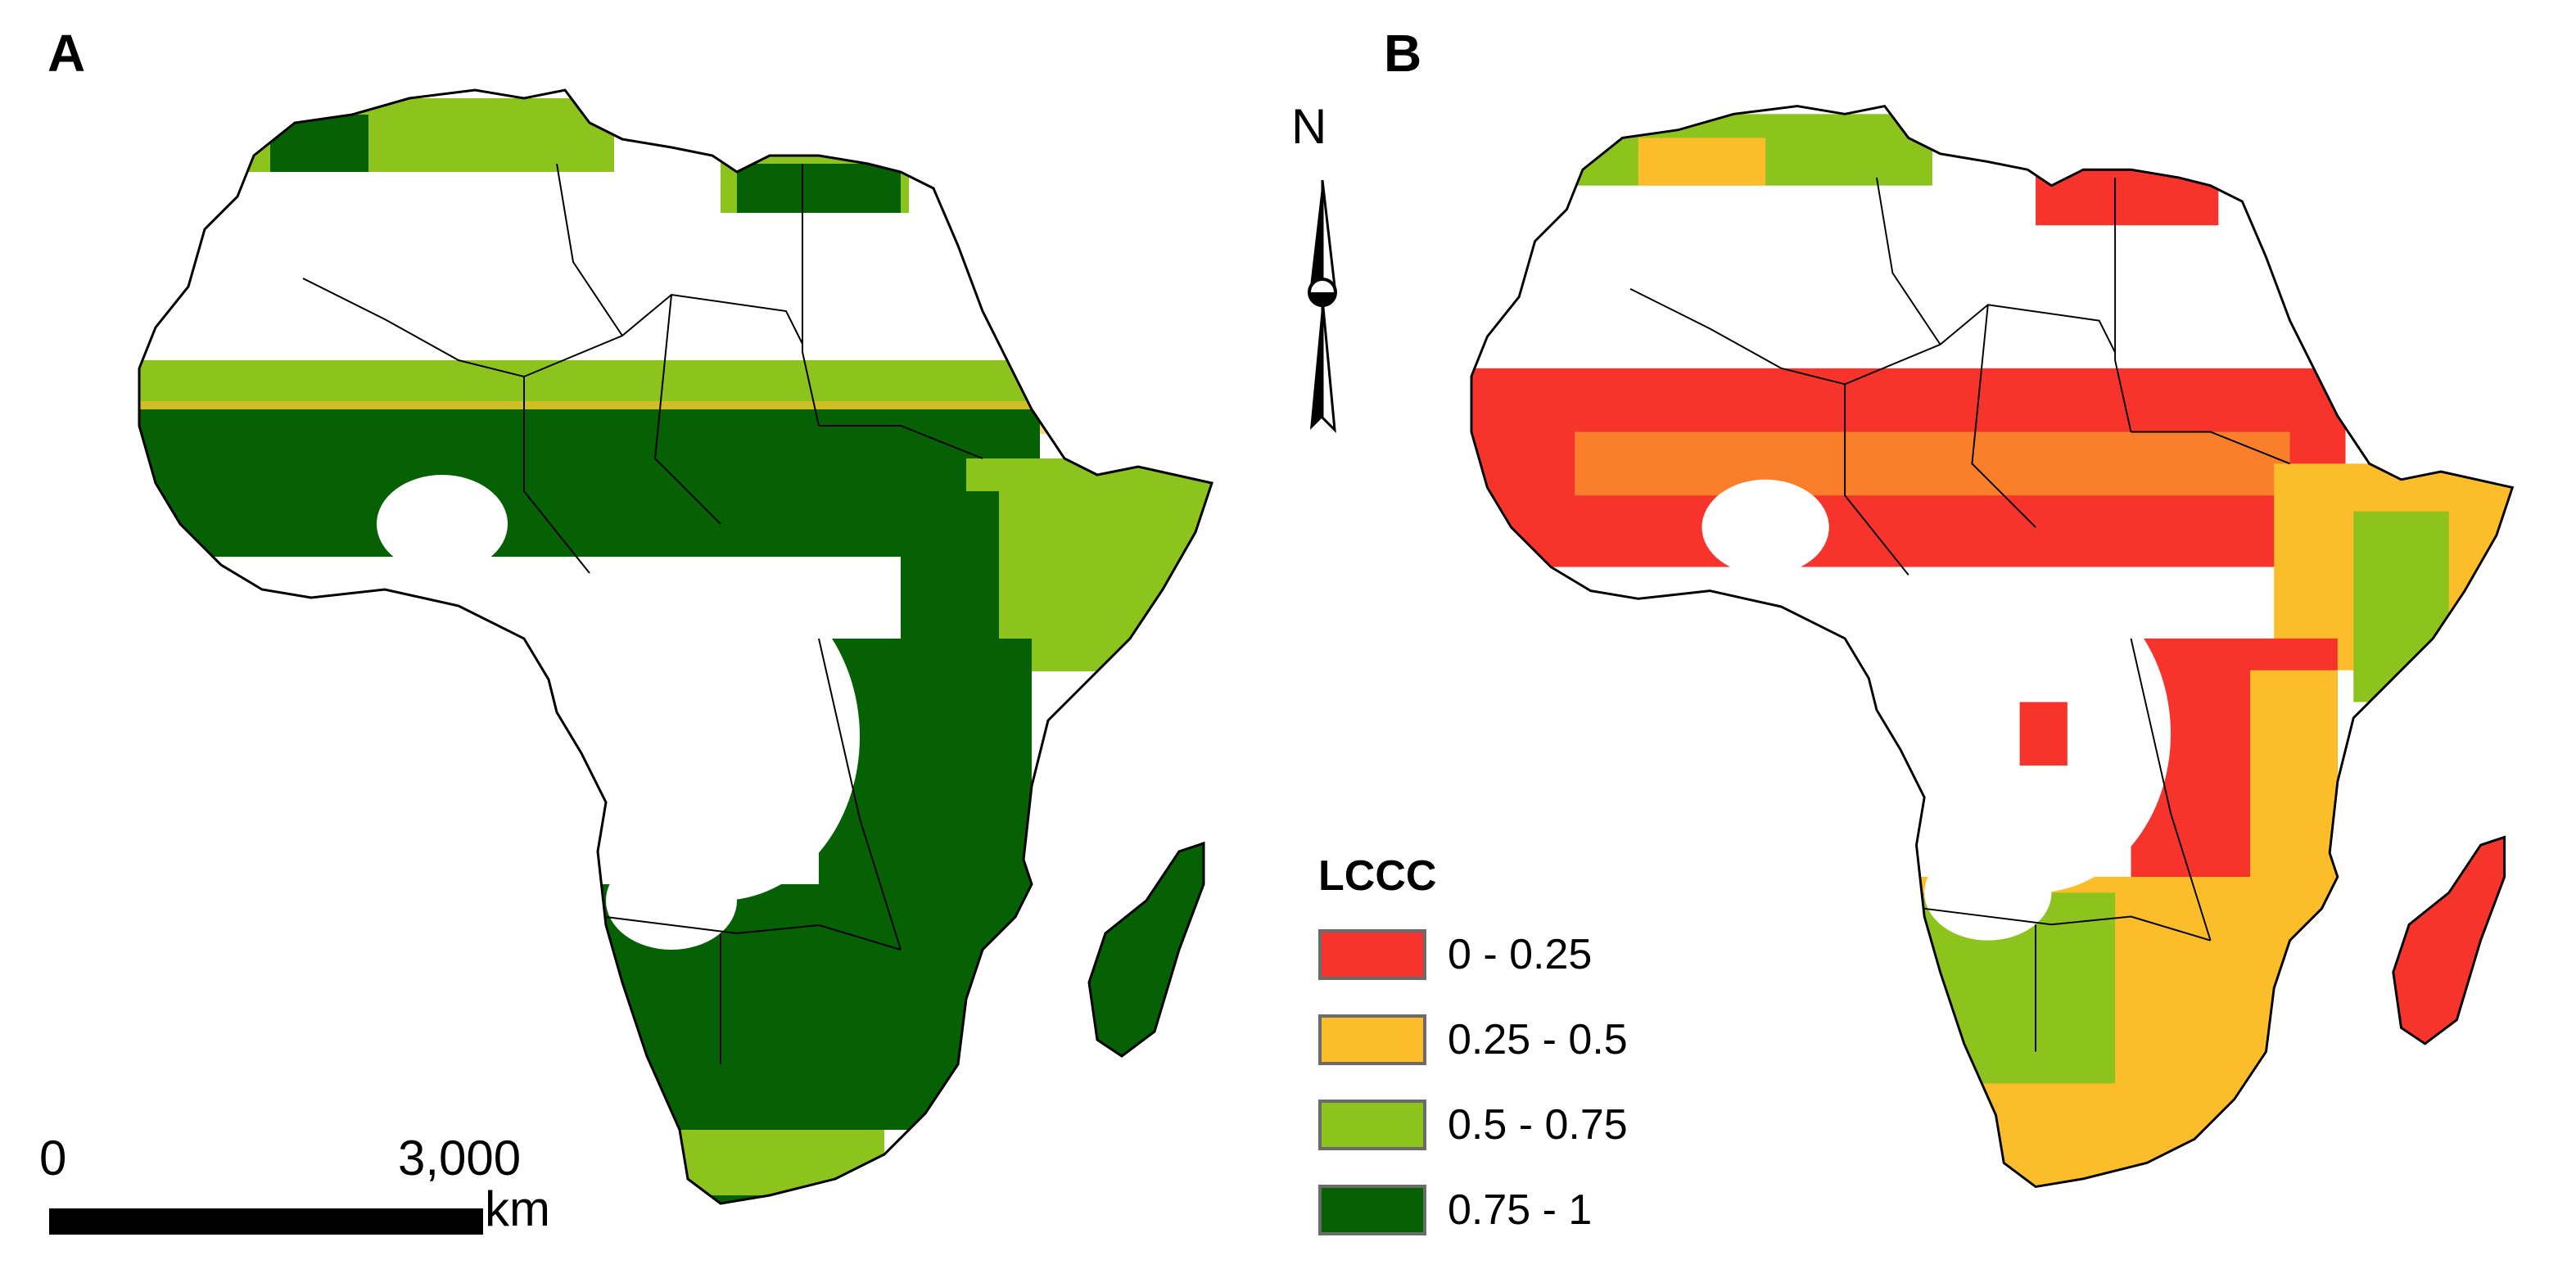 The image size is (2576, 1269). What do you see at coordinates (1520, 1210) in the screenshot?
I see `legend-label: 0.75 - 1` at bounding box center [1520, 1210].